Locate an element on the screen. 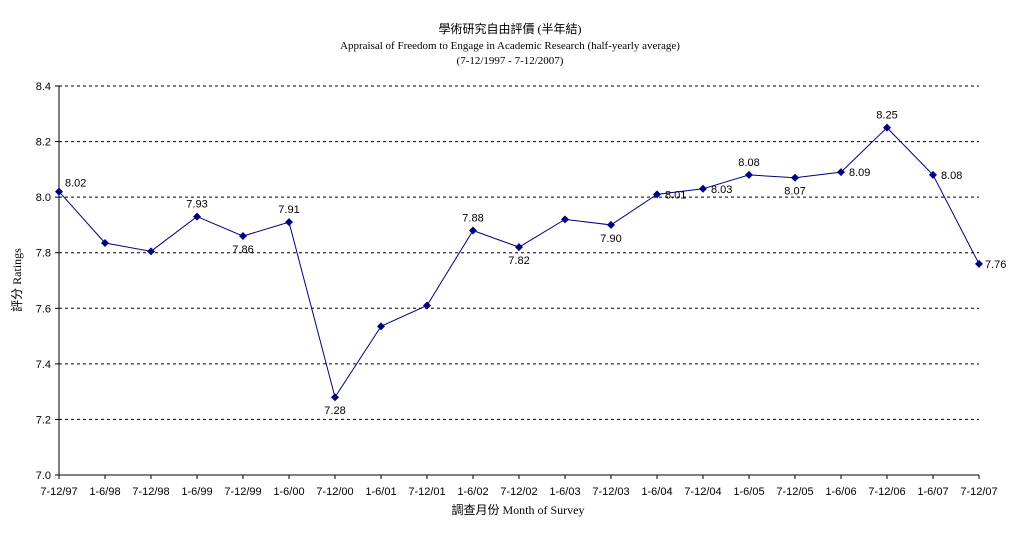 The height and width of the screenshot is (546, 1020). x-tick-label: 1-6/98 is located at coordinates (104, 492).